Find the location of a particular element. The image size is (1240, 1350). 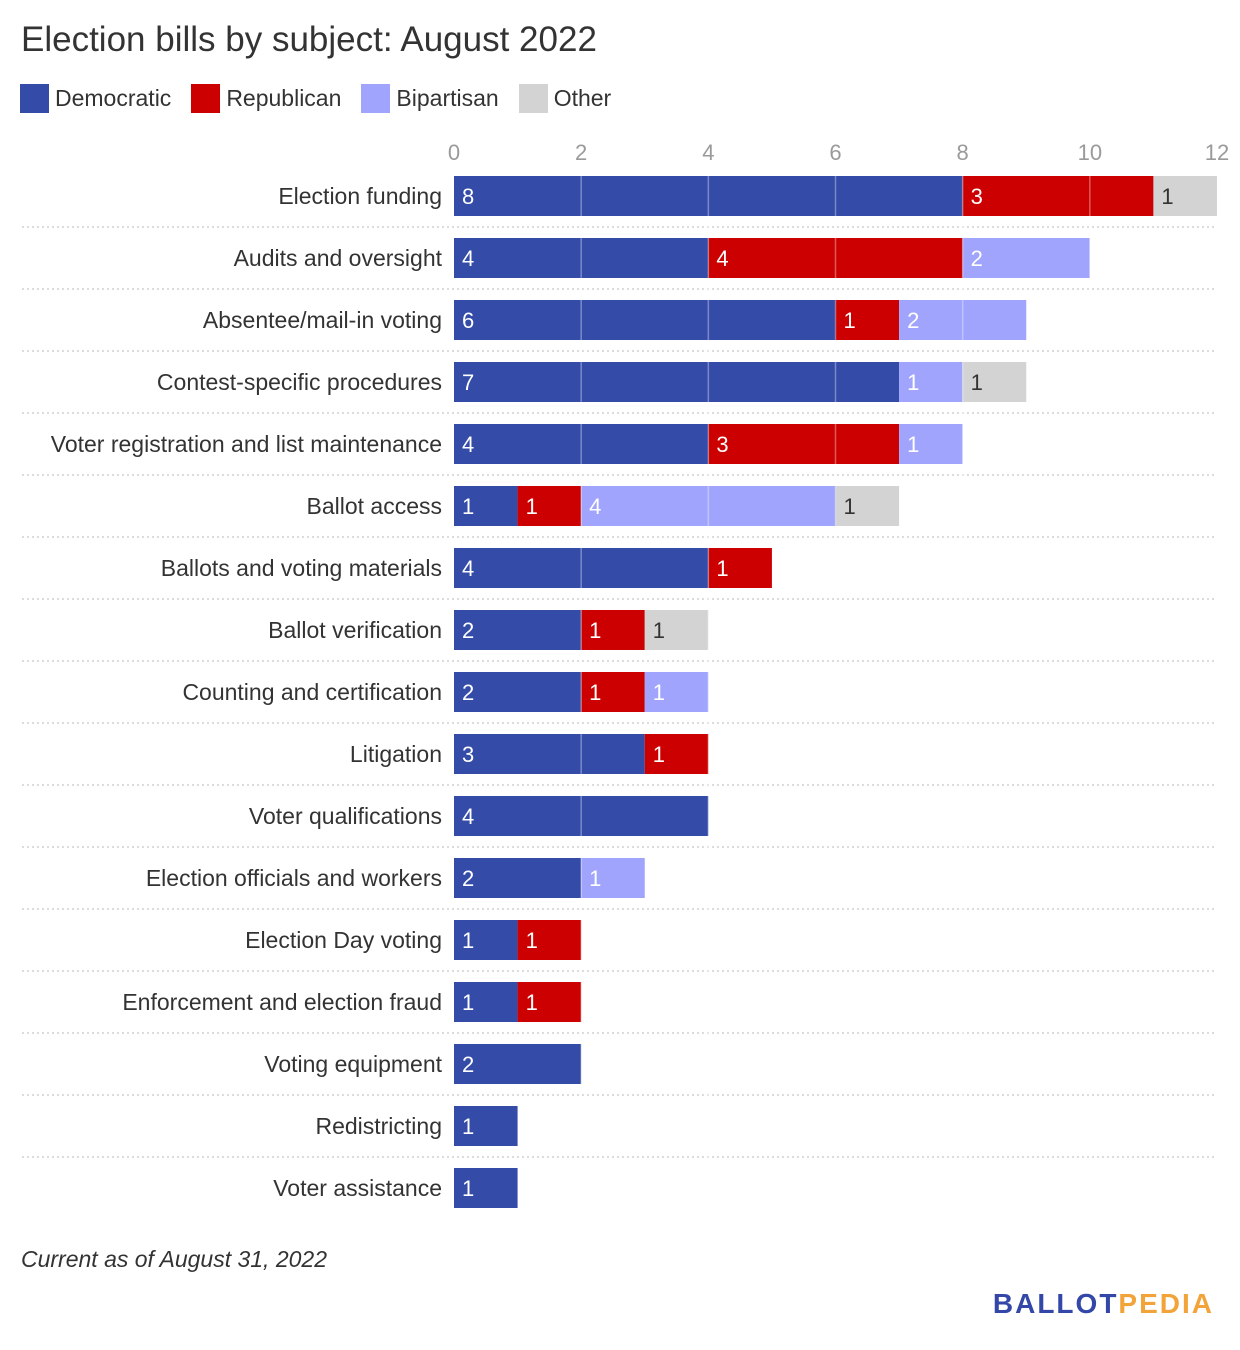

ballotpedia-logo: BALLOTPEDIA is located at coordinates (1103, 1304).